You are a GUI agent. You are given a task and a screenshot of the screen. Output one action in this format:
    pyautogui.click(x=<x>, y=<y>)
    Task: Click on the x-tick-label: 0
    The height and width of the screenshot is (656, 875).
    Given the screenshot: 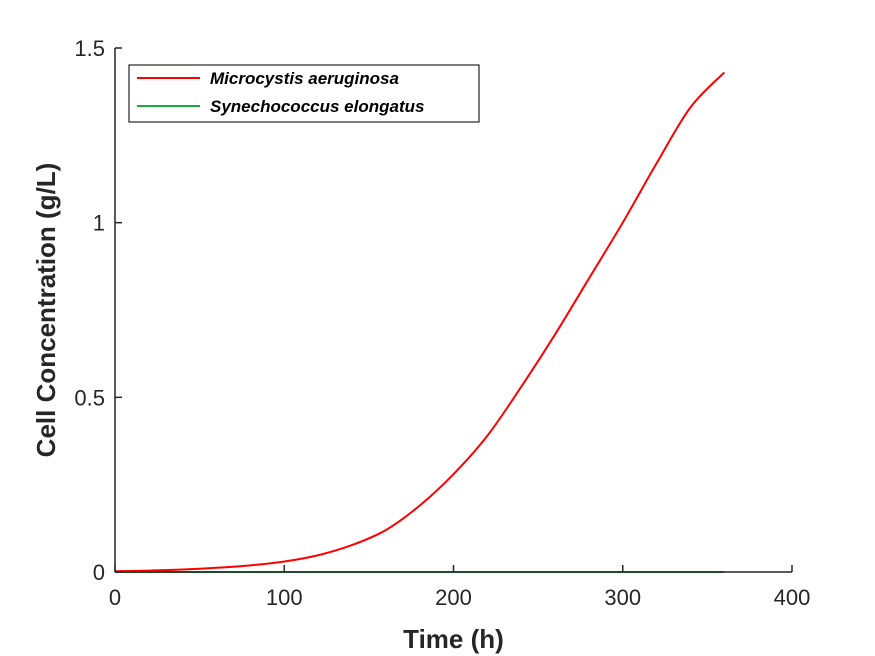 What is the action you would take?
    pyautogui.click(x=115, y=597)
    